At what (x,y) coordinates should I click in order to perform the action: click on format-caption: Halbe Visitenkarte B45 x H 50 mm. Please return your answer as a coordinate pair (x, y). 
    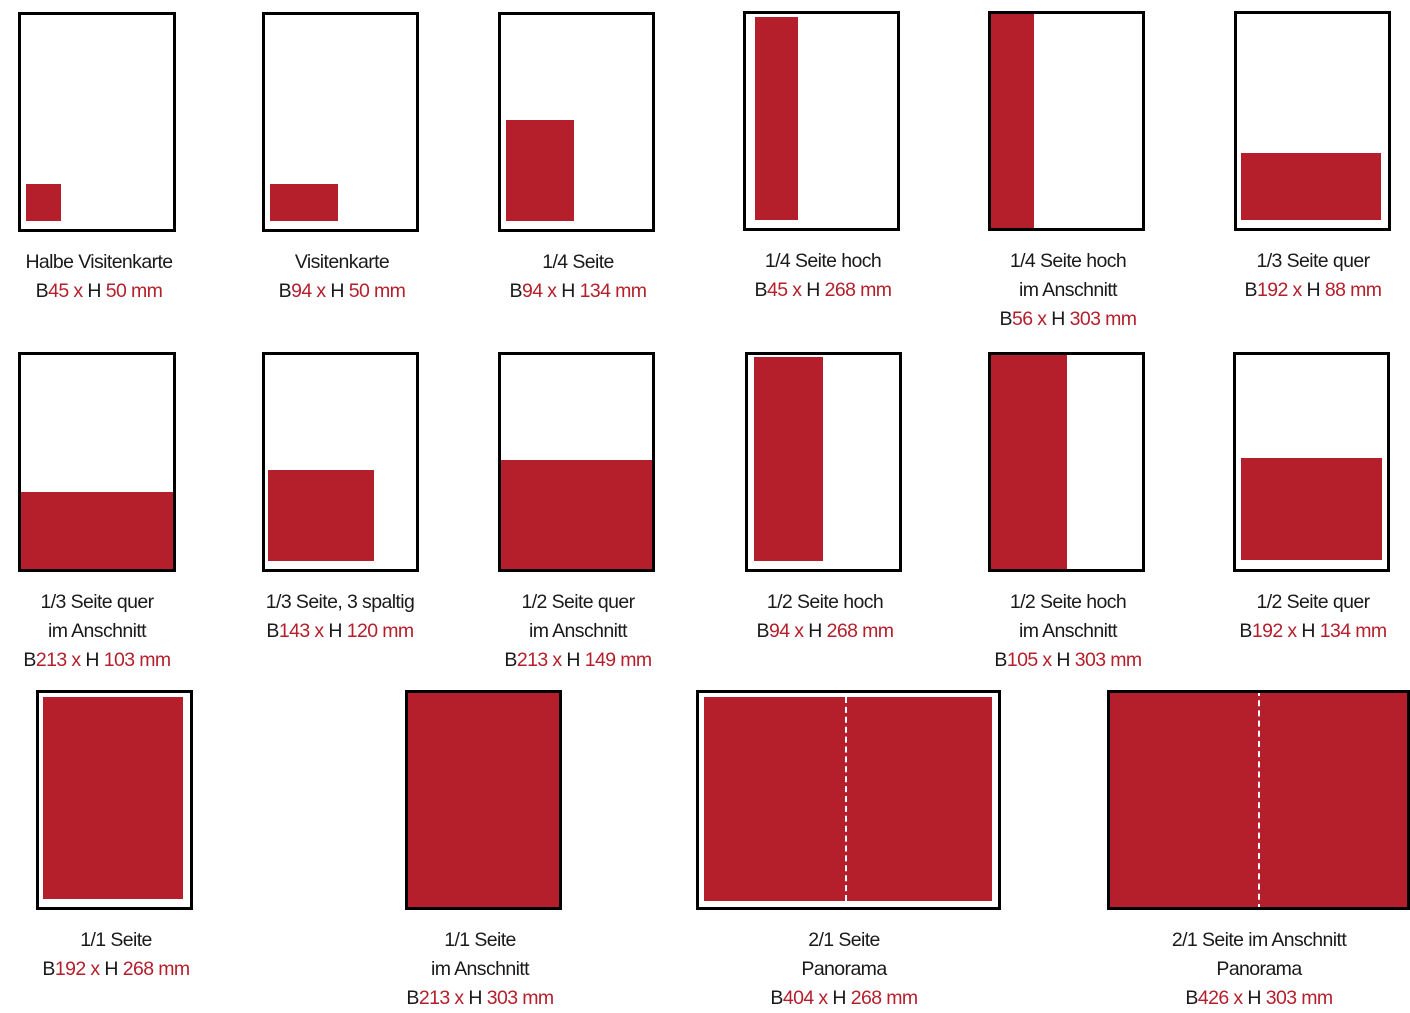
    Looking at the image, I should click on (109, 277).